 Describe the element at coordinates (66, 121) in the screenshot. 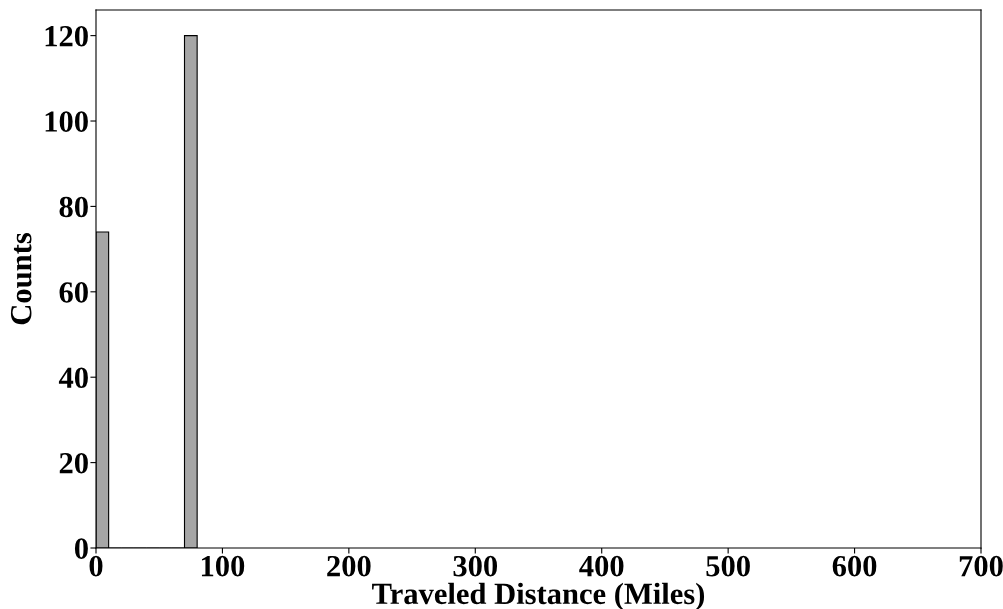

I see `y-tick-label: 100` at that location.